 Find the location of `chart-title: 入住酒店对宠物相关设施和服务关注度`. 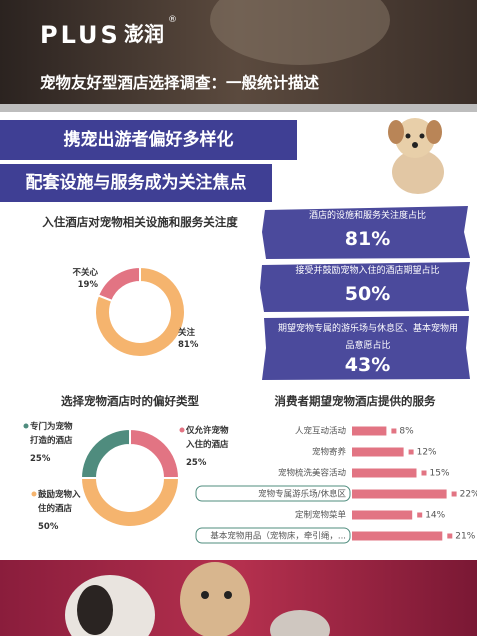

chart-title: 入住酒店对宠物相关设施和服务关注度 is located at coordinates (140, 222).